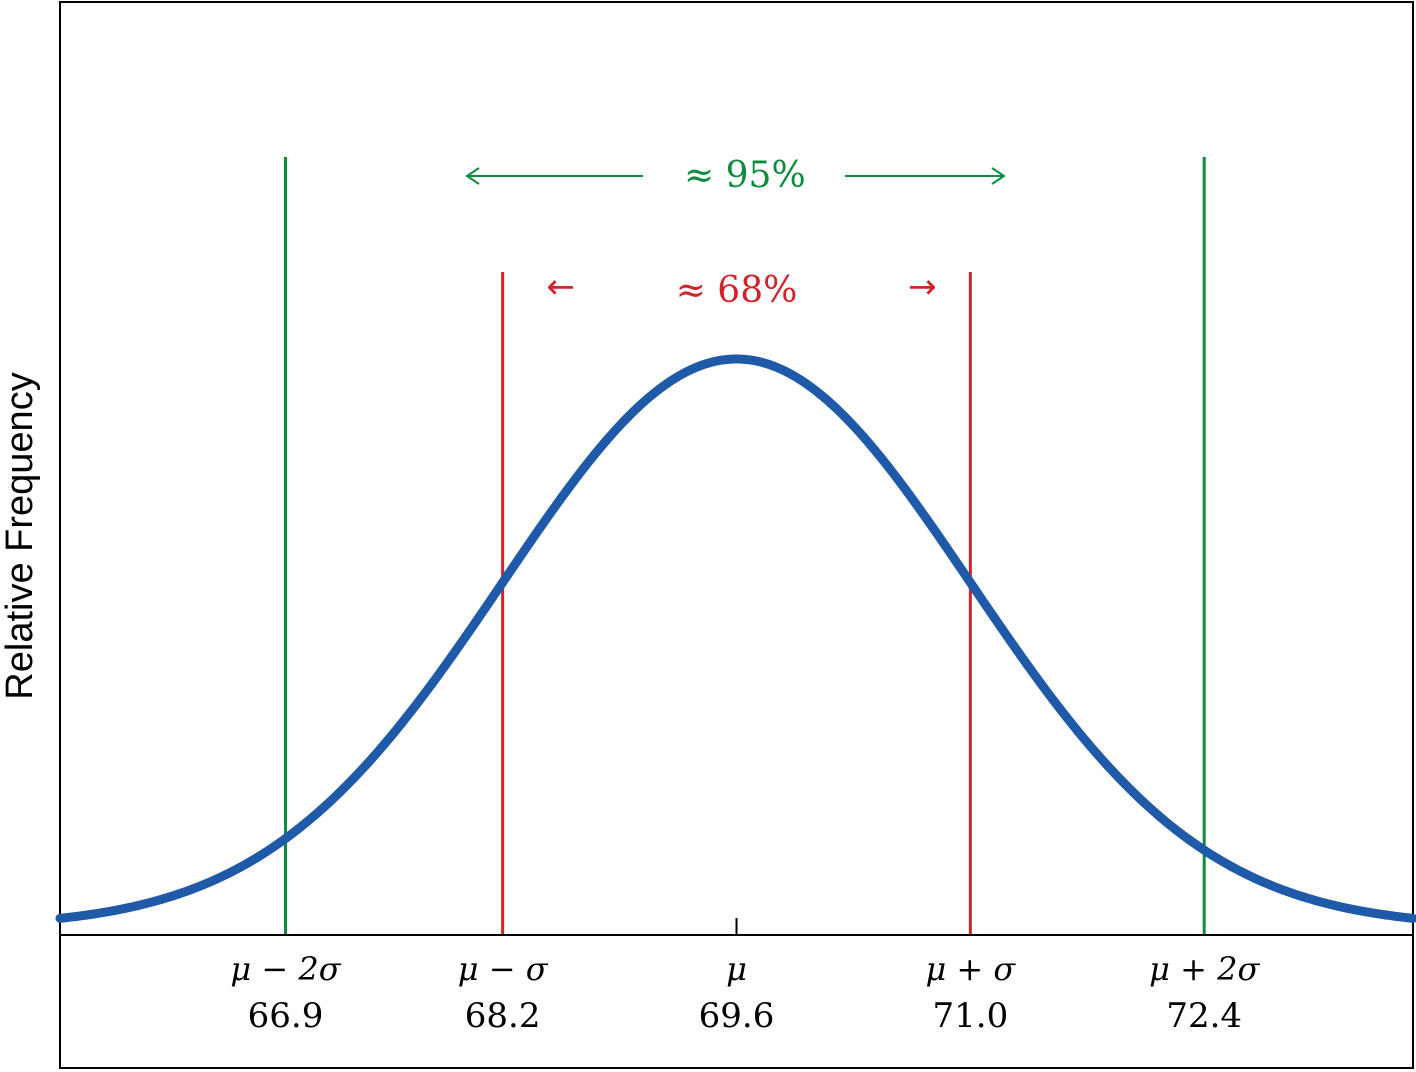  Describe the element at coordinates (998, 176) in the screenshot. I see `band-95-right-arrow-head` at that location.